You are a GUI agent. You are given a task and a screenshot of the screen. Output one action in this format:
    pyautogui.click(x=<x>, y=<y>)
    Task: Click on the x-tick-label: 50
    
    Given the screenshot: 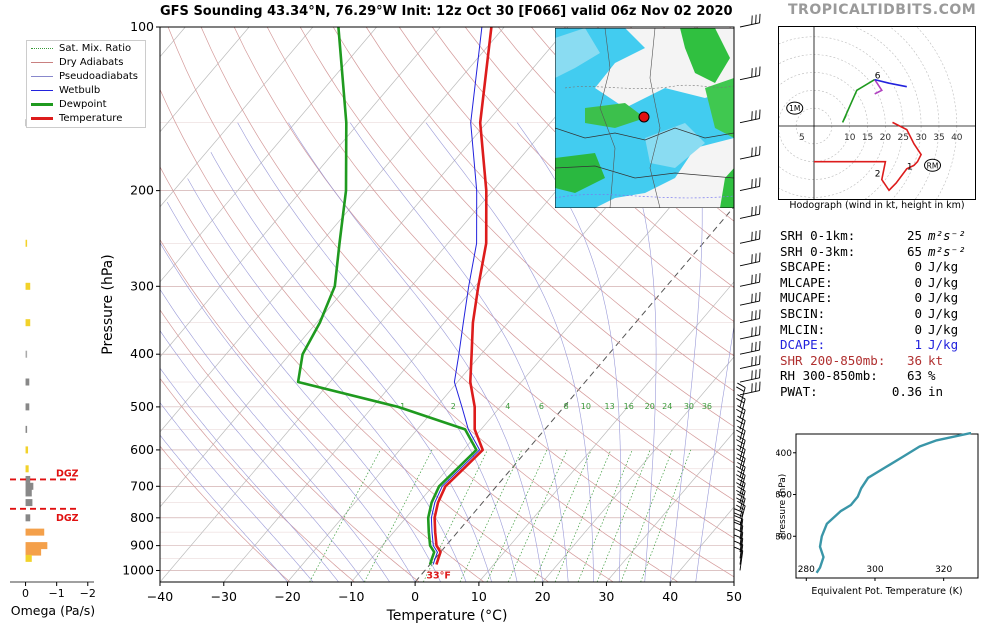 What is the action you would take?
    pyautogui.click(x=734, y=596)
    